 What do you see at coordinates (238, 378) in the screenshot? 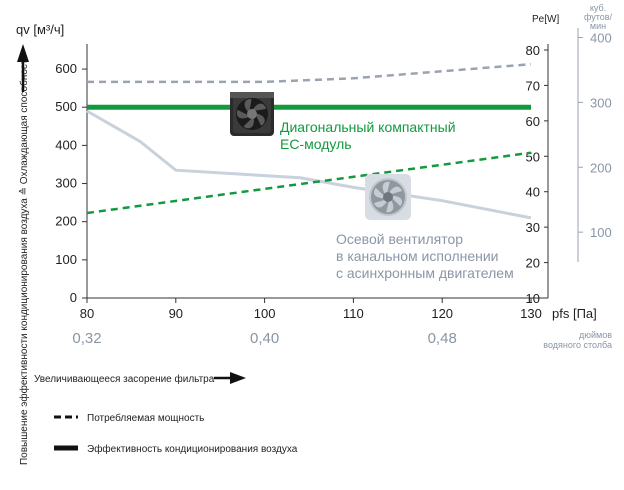
I see `filter-arrow-head` at bounding box center [238, 378].